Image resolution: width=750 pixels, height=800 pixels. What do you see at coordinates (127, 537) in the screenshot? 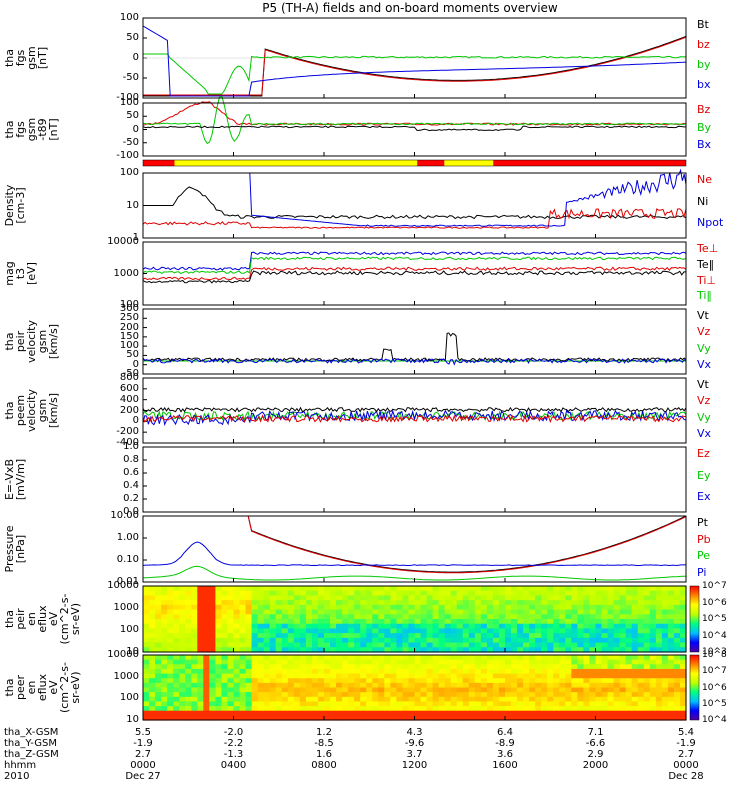
I see `tick-pressure: 1.00` at bounding box center [127, 537].